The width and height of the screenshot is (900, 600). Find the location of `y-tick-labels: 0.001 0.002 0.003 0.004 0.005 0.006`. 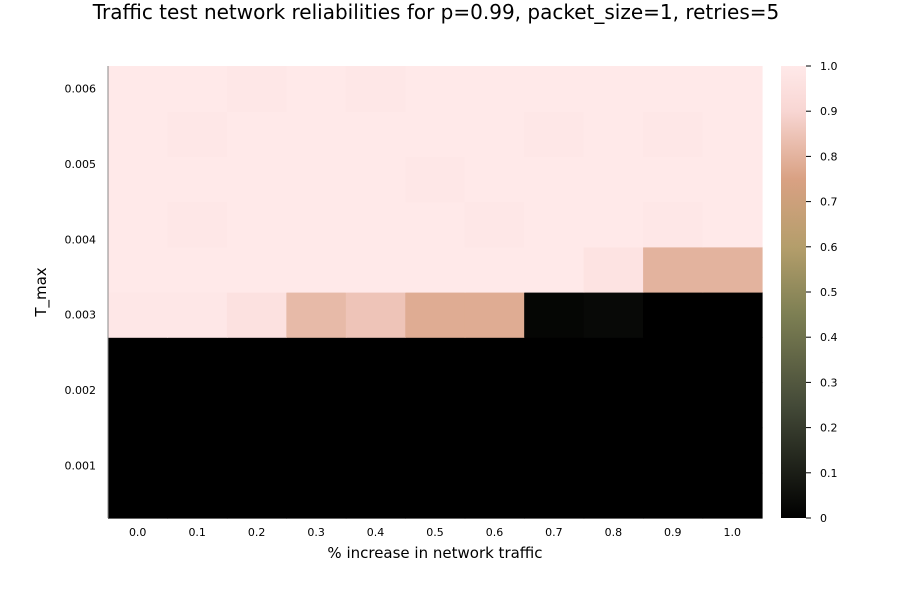

y-tick-labels: 0.001 0.002 0.003 0.004 0.005 0.006 is located at coordinates (81, 278).